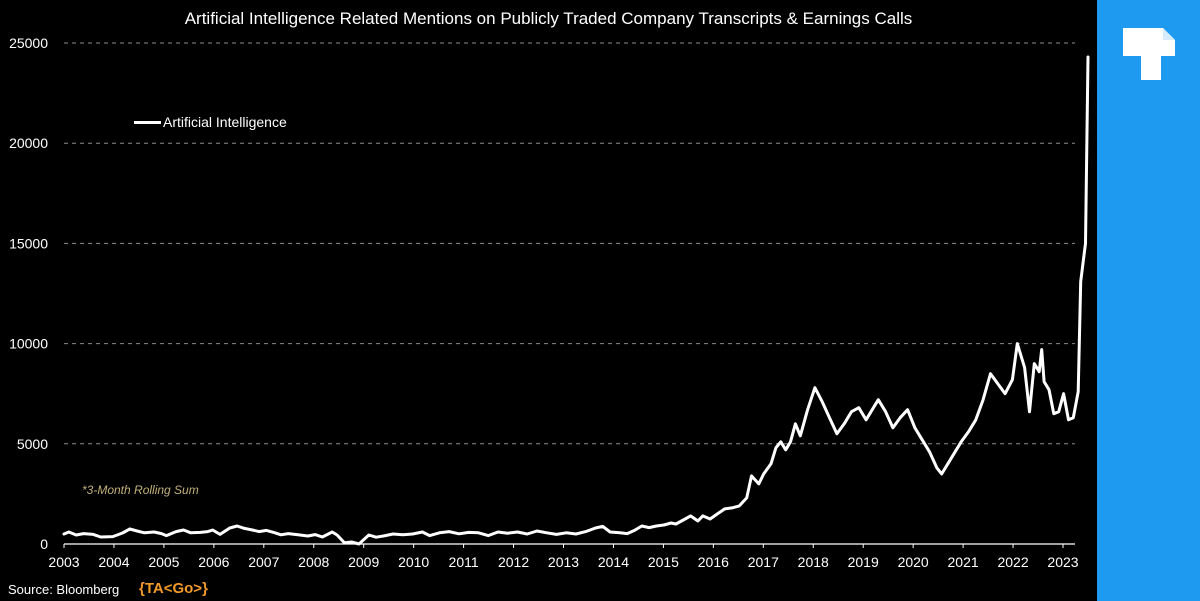  I want to click on x-tick-label: 2005, so click(163, 562).